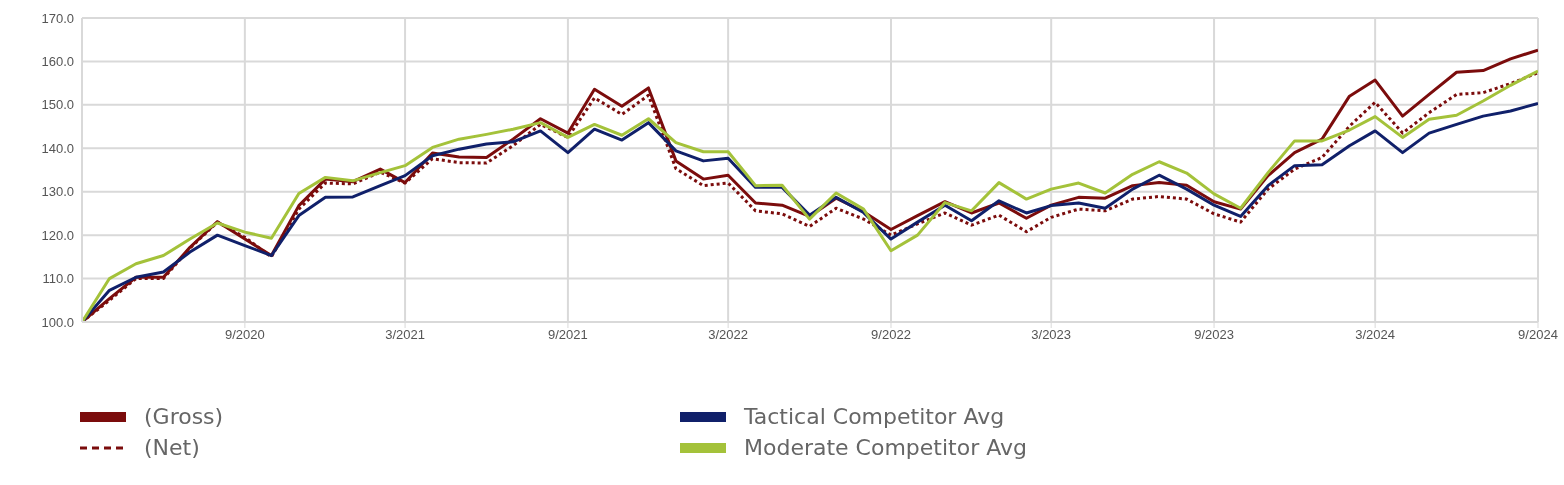  What do you see at coordinates (57, 148) in the screenshot?
I see `y-tick-label: 140.0` at bounding box center [57, 148].